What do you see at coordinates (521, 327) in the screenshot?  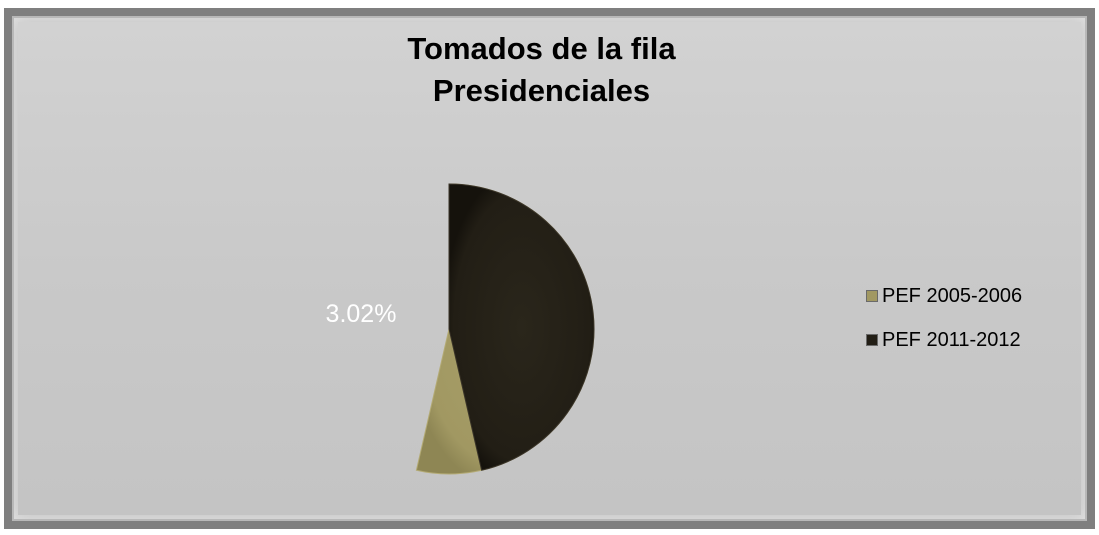 I see `pie-slice-pef-2011-2012` at bounding box center [521, 327].